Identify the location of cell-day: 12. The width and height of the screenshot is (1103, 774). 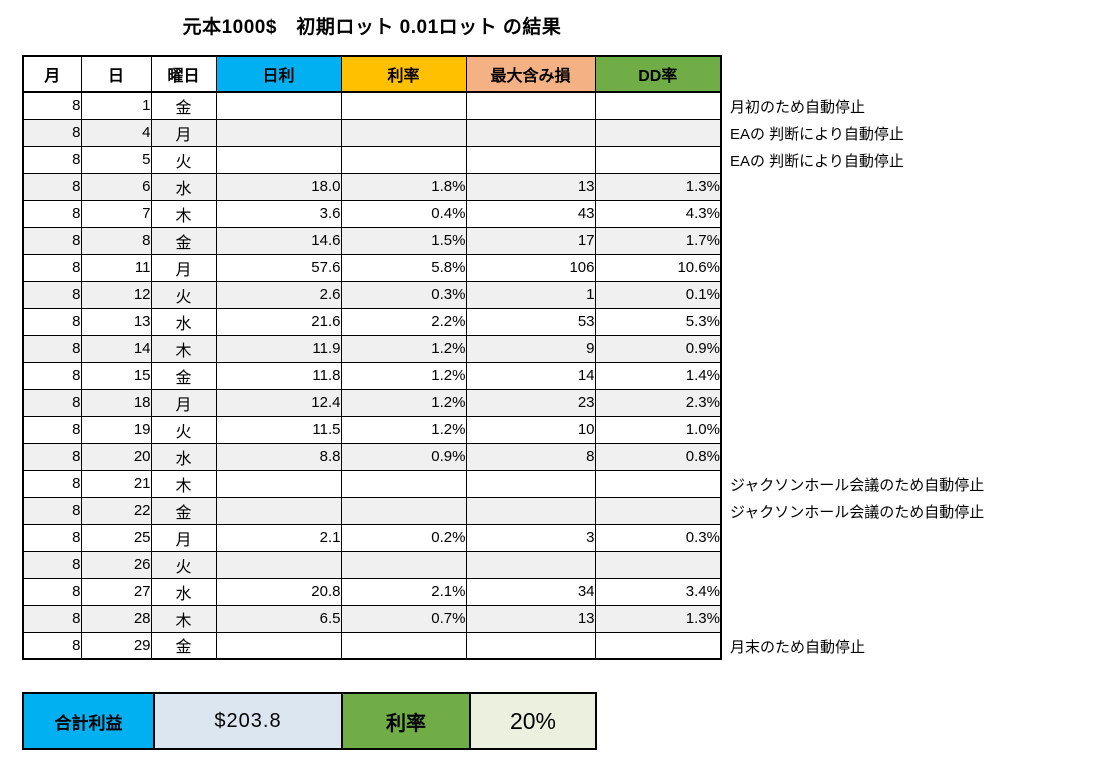
(116, 294).